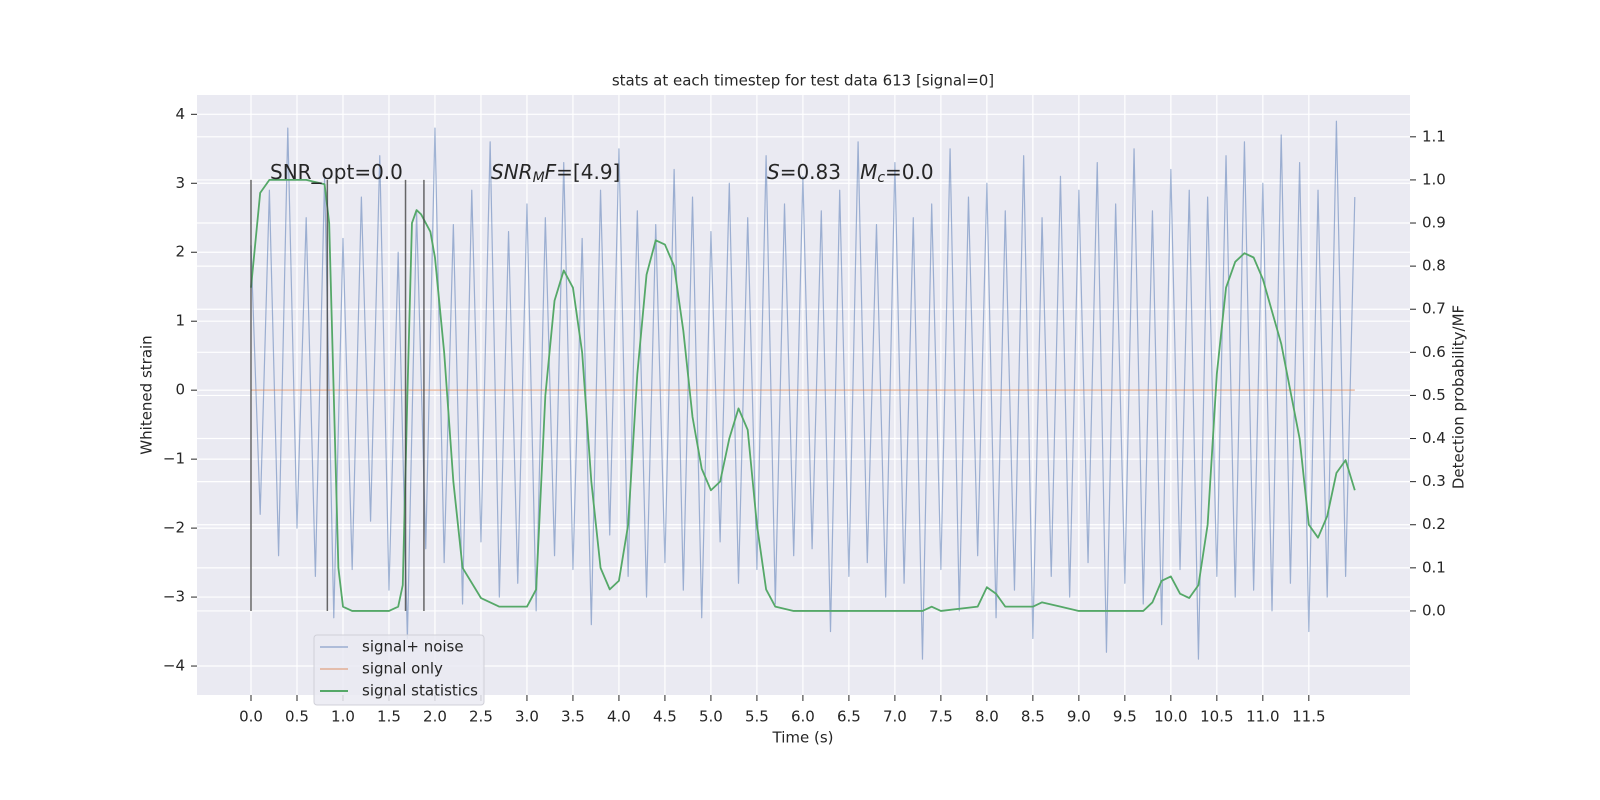 The width and height of the screenshot is (1600, 800). I want to click on legend-label: signal+ noise, so click(413, 647).